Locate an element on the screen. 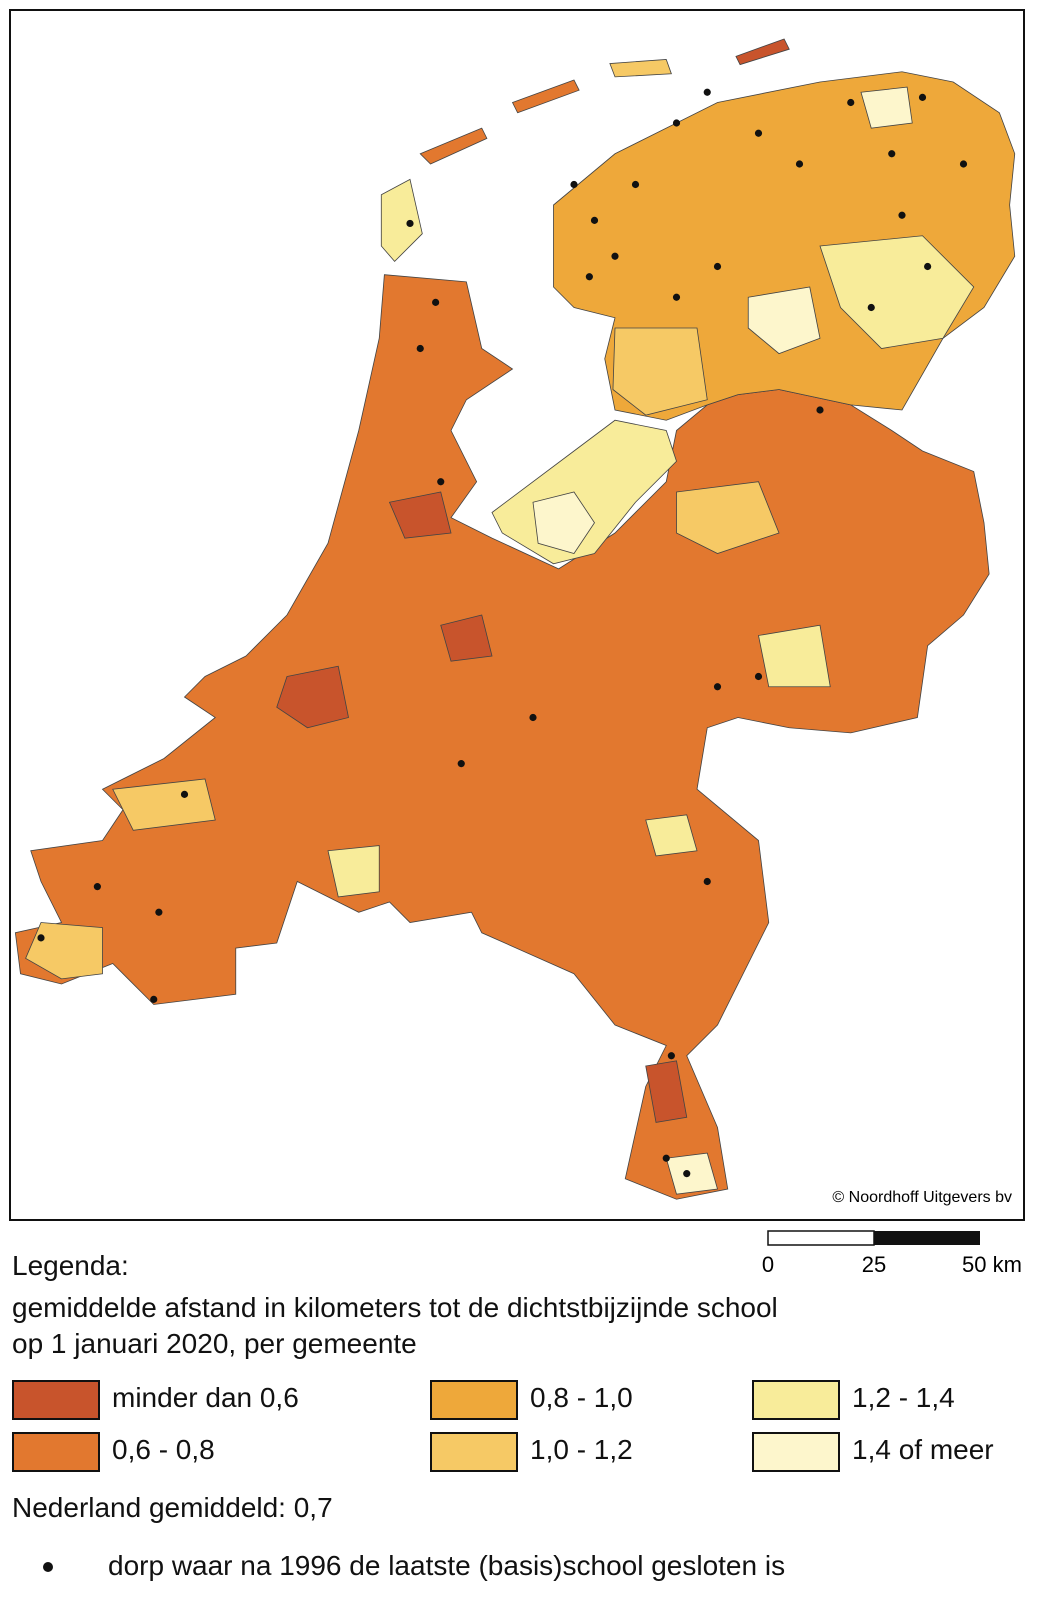  scale-label: 25 is located at coordinates (874, 1264).